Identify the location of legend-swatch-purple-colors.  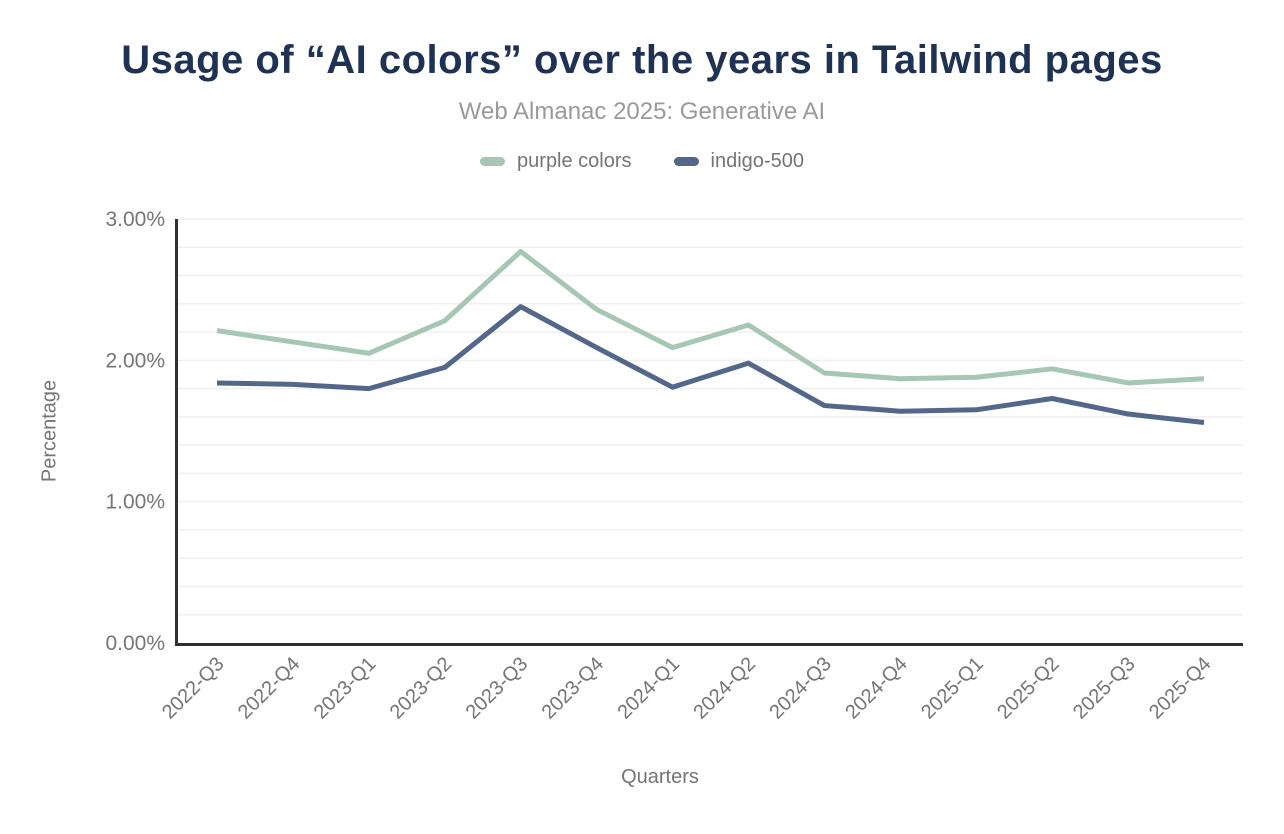
(493, 161).